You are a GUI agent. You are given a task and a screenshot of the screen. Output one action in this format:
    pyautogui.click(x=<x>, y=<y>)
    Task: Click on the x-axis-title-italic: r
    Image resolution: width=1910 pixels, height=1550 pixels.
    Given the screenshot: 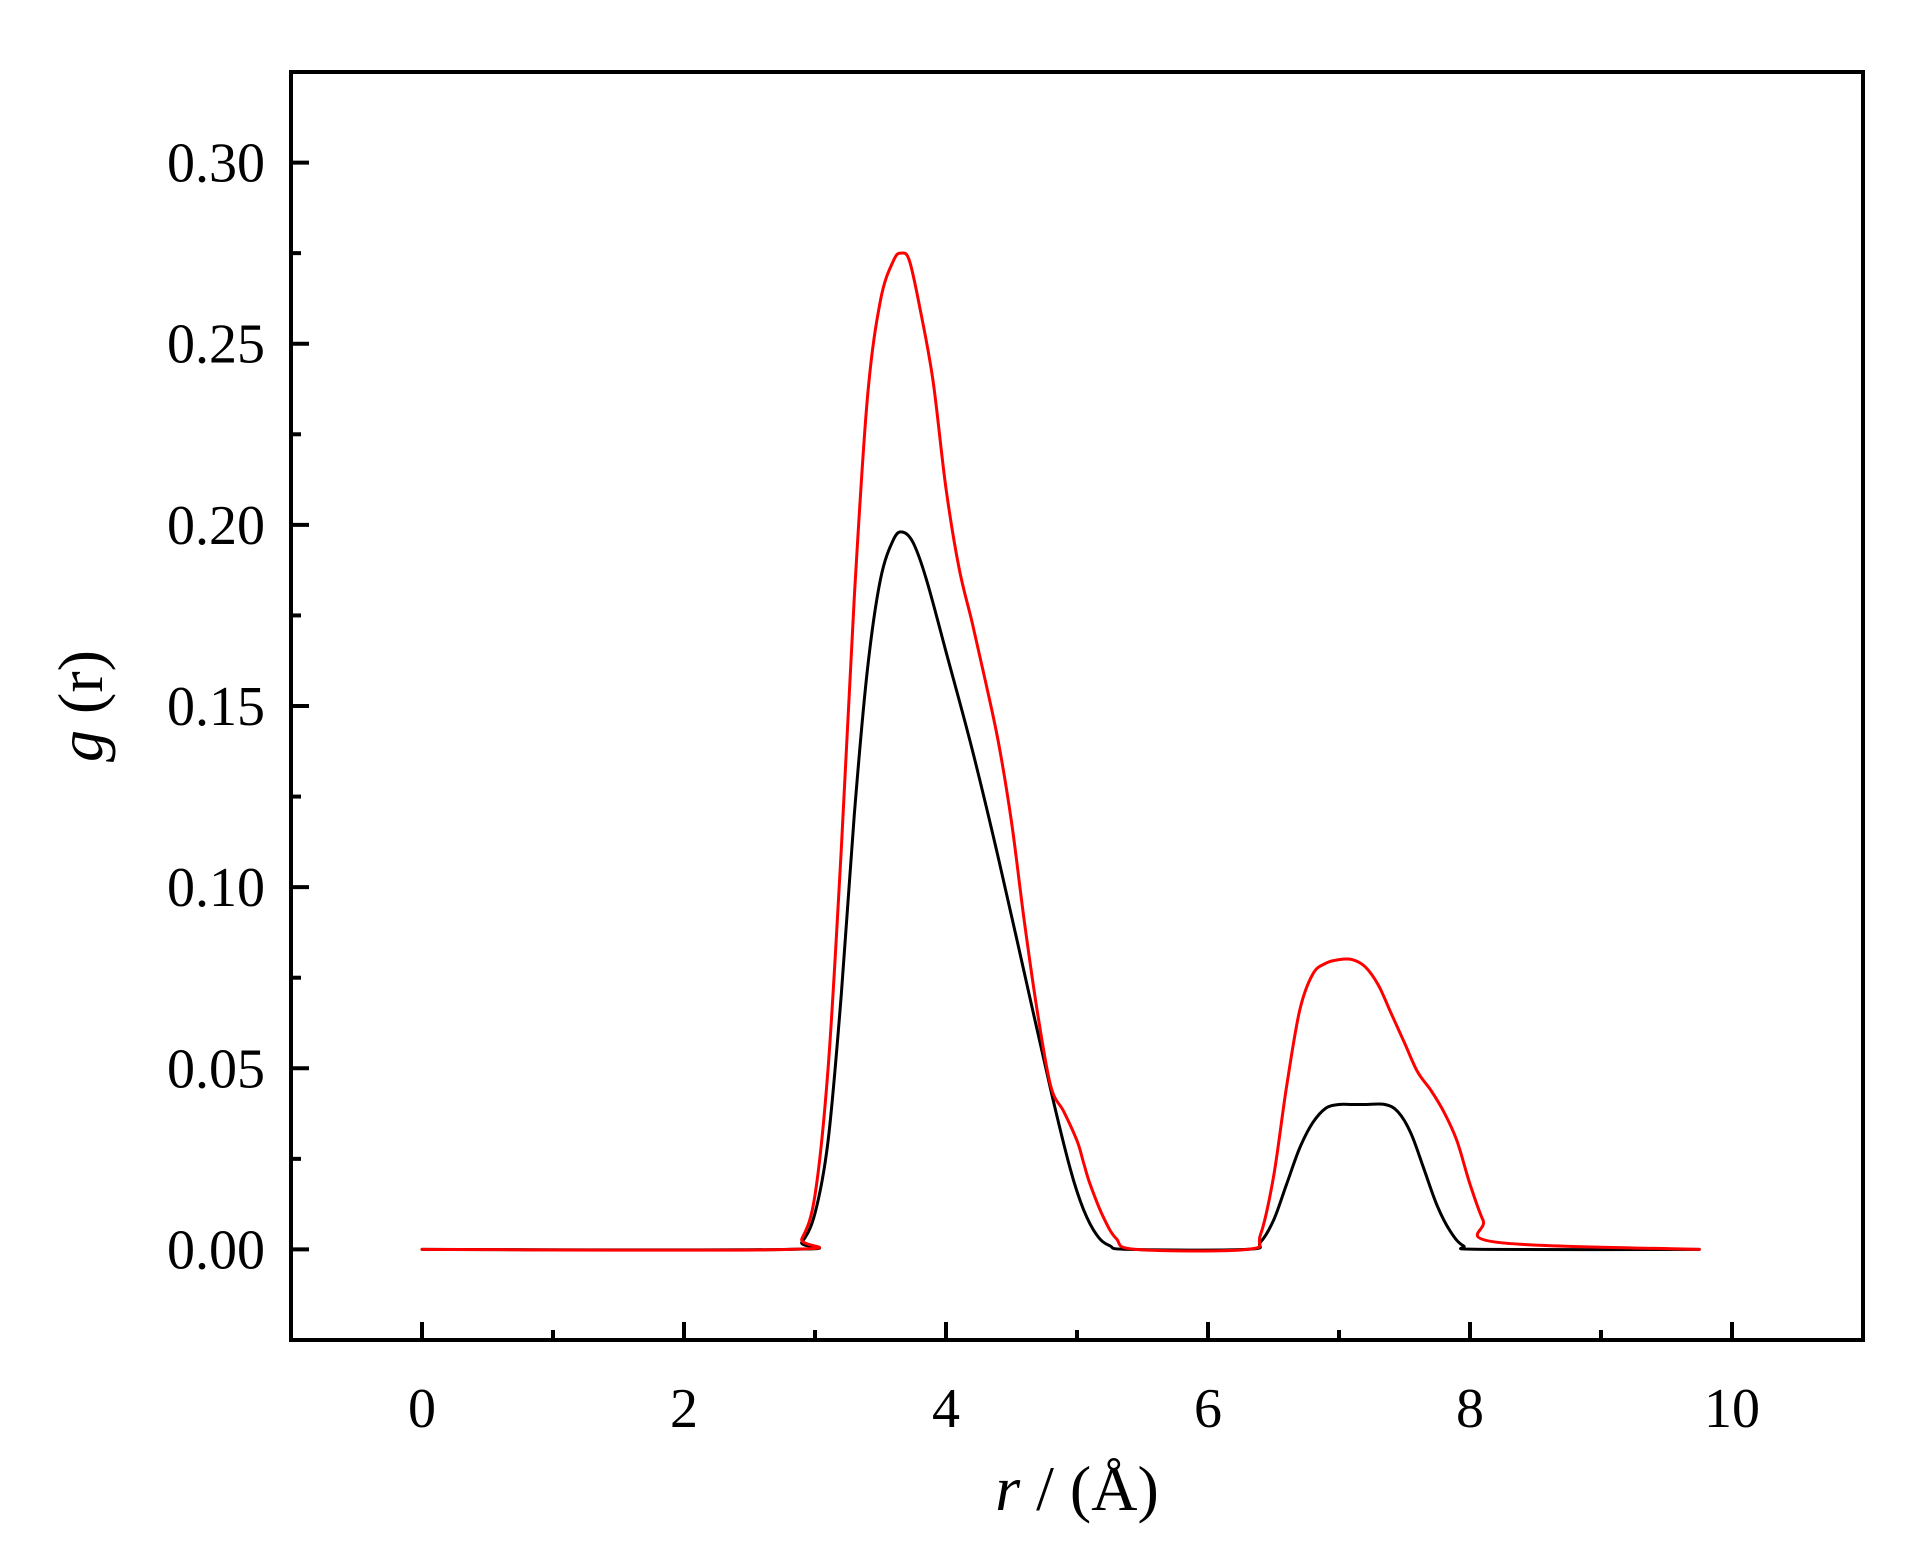 What is the action you would take?
    pyautogui.click(x=1008, y=1488)
    